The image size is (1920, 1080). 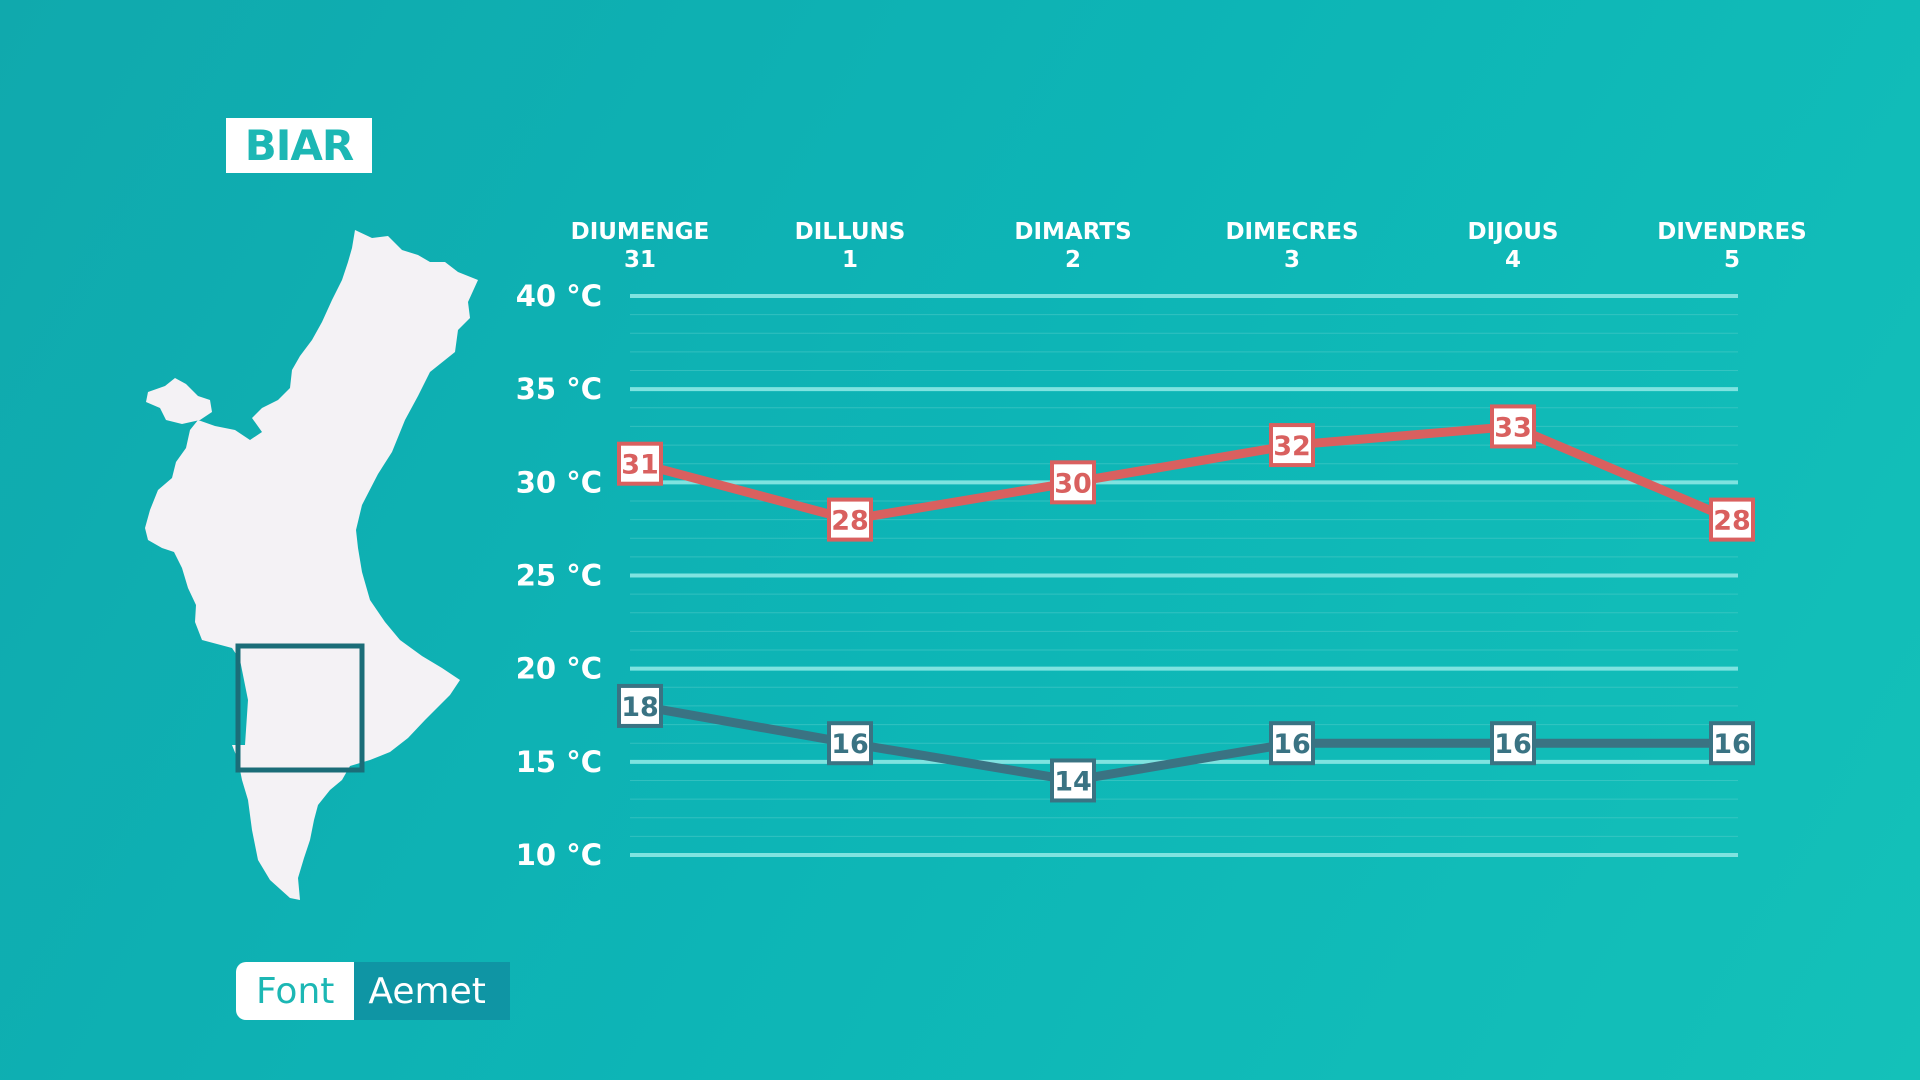 I want to click on location-title: BIAR, so click(x=299, y=145).